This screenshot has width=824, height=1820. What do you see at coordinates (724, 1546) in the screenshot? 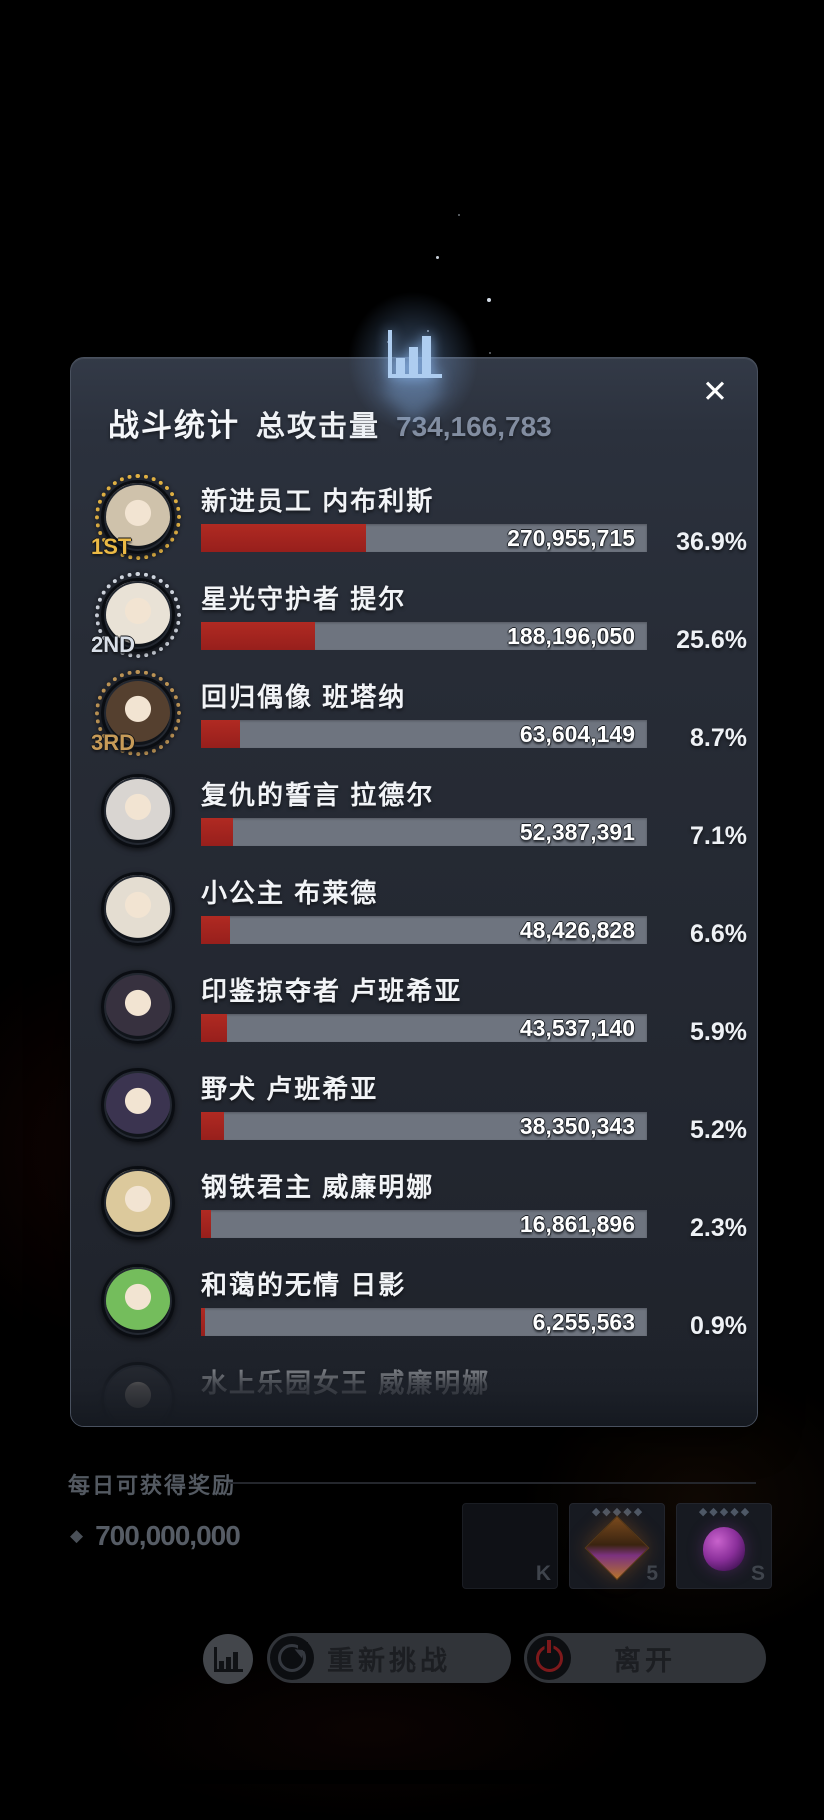
I see `reward-tile: ◆ ◆ ◆ ◆ ◆ S` at bounding box center [724, 1546].